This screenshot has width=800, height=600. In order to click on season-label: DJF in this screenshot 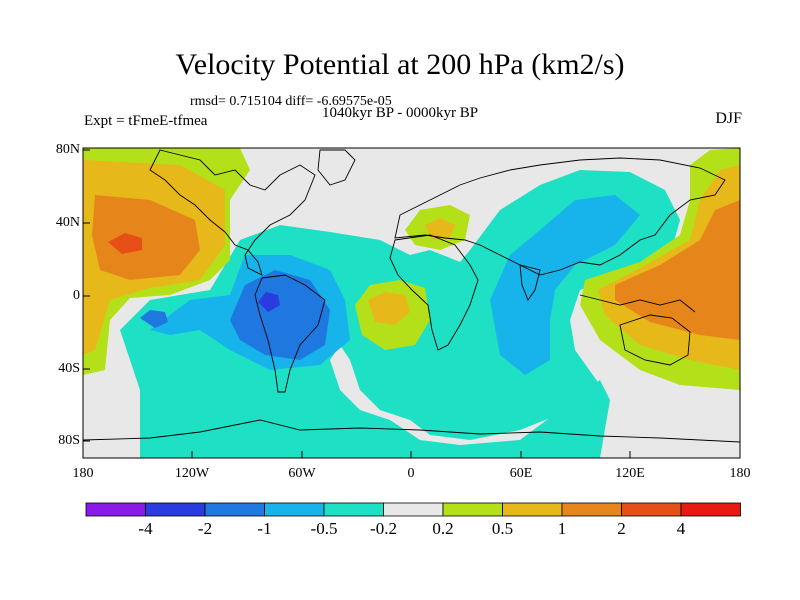, I will do `click(728, 118)`.